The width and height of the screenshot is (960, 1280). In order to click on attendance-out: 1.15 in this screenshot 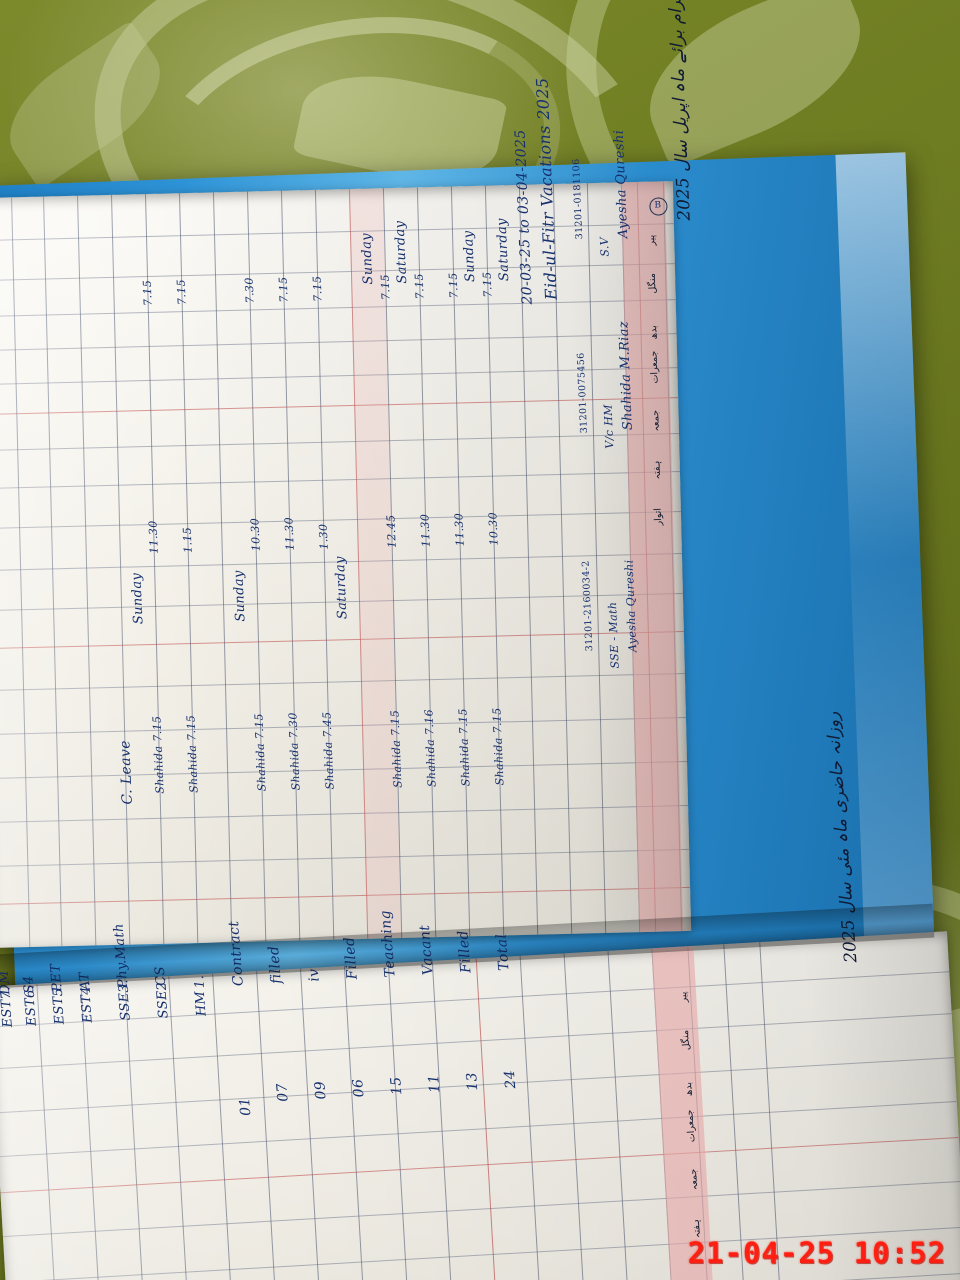, I will do `click(187, 540)`.